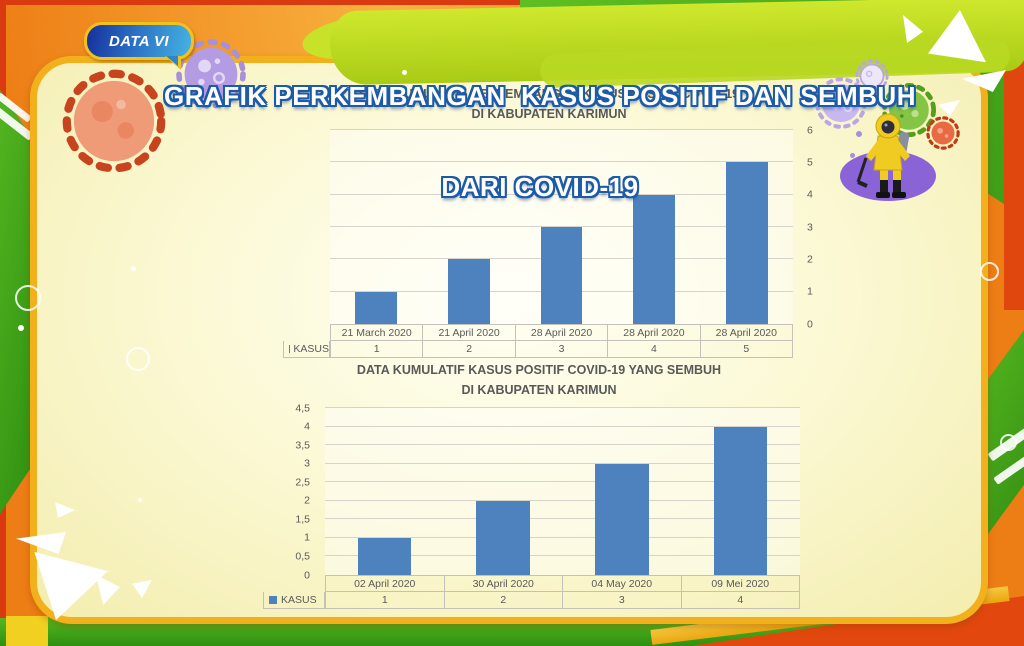 This screenshot has height=646, width=1024. Describe the element at coordinates (888, 157) in the screenshot. I see `hazmat-worker-illustration` at that location.